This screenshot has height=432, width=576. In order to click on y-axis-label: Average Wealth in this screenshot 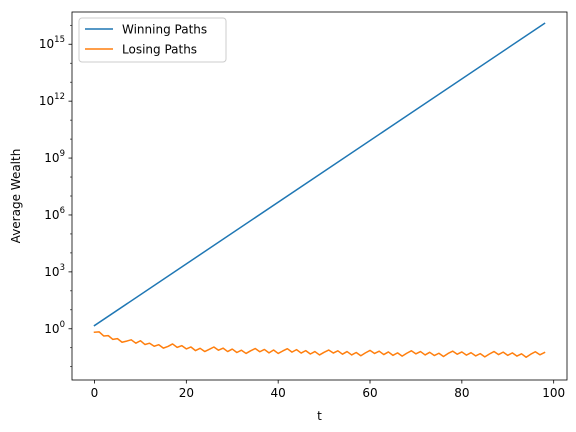, I will do `click(16, 196)`.